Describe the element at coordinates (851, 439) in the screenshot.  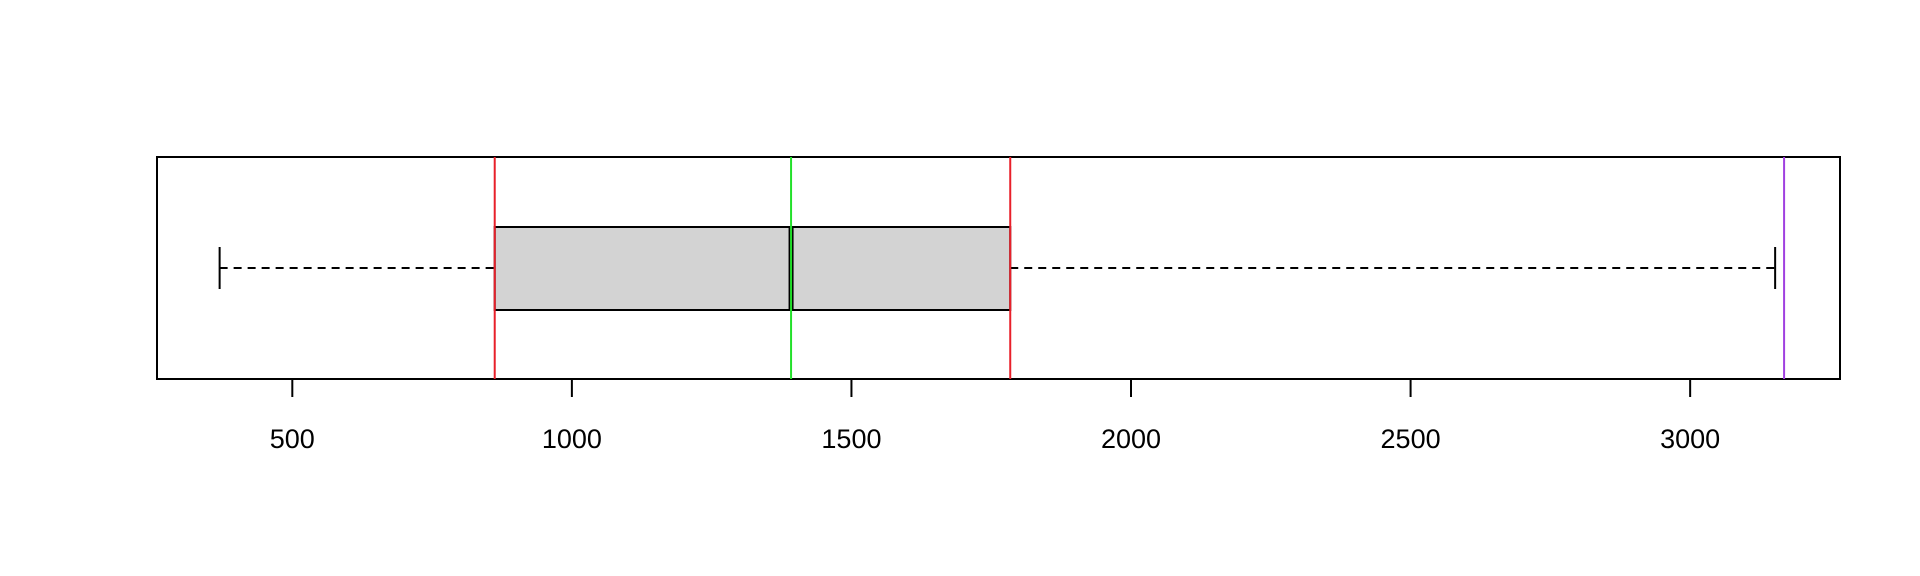
I see `x-tick-label-1500: 1500` at that location.